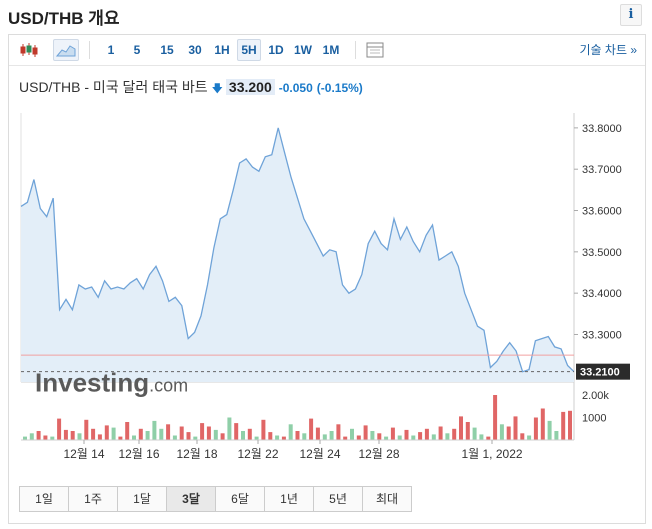  I want to click on current-price-label: 33.2100, so click(600, 373).